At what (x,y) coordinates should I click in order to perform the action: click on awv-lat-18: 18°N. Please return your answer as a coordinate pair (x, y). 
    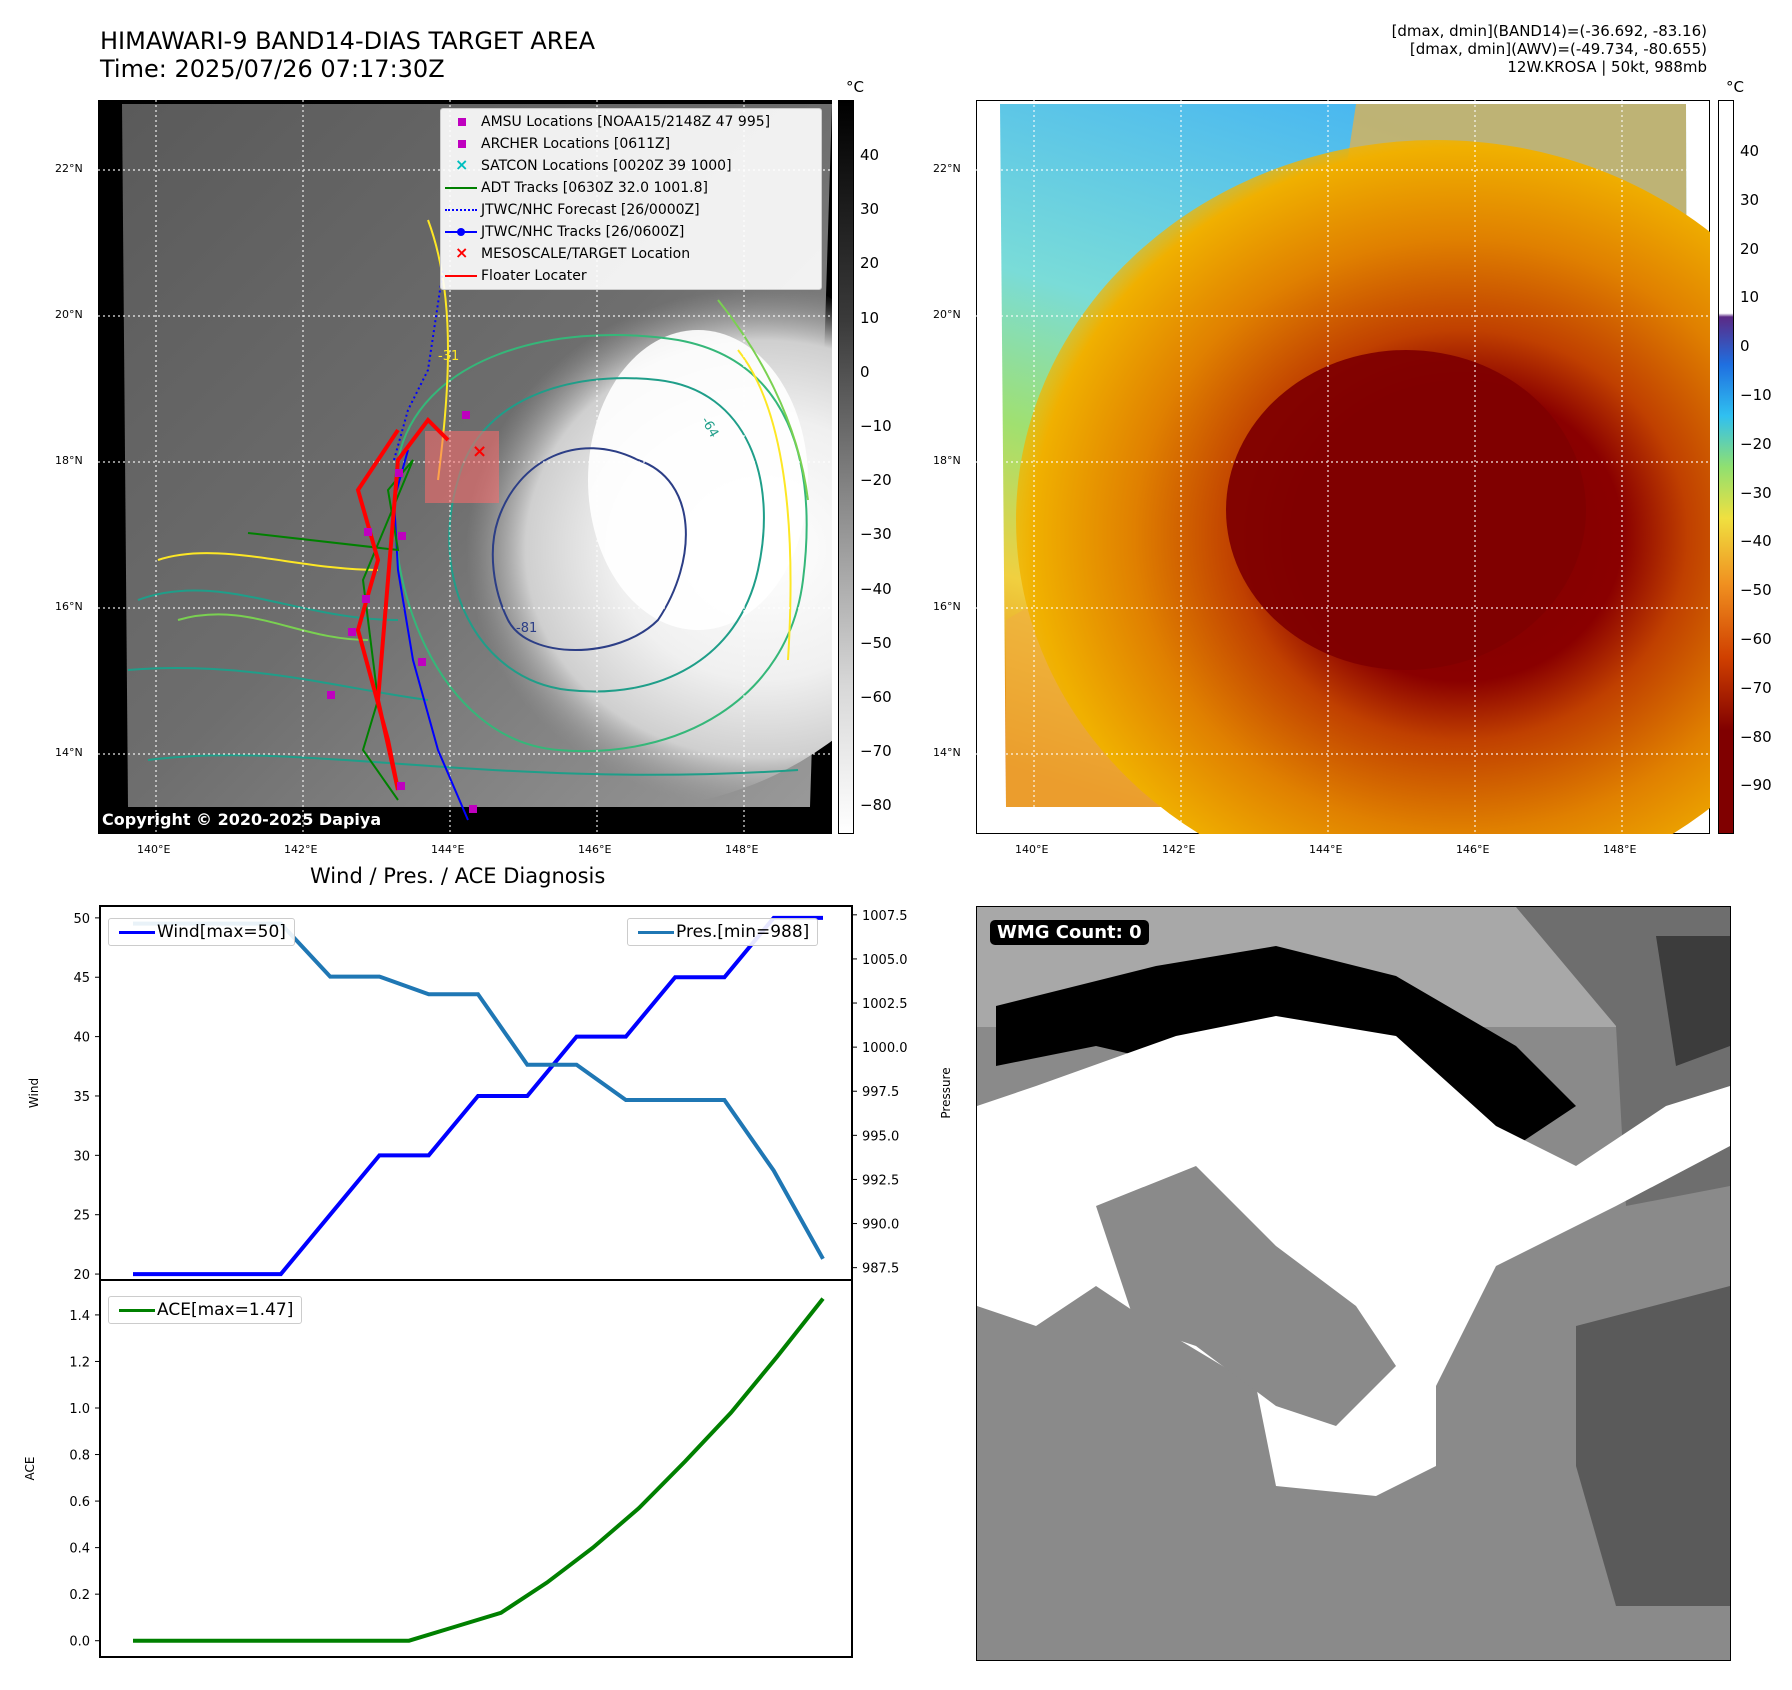
    Looking at the image, I should click on (947, 460).